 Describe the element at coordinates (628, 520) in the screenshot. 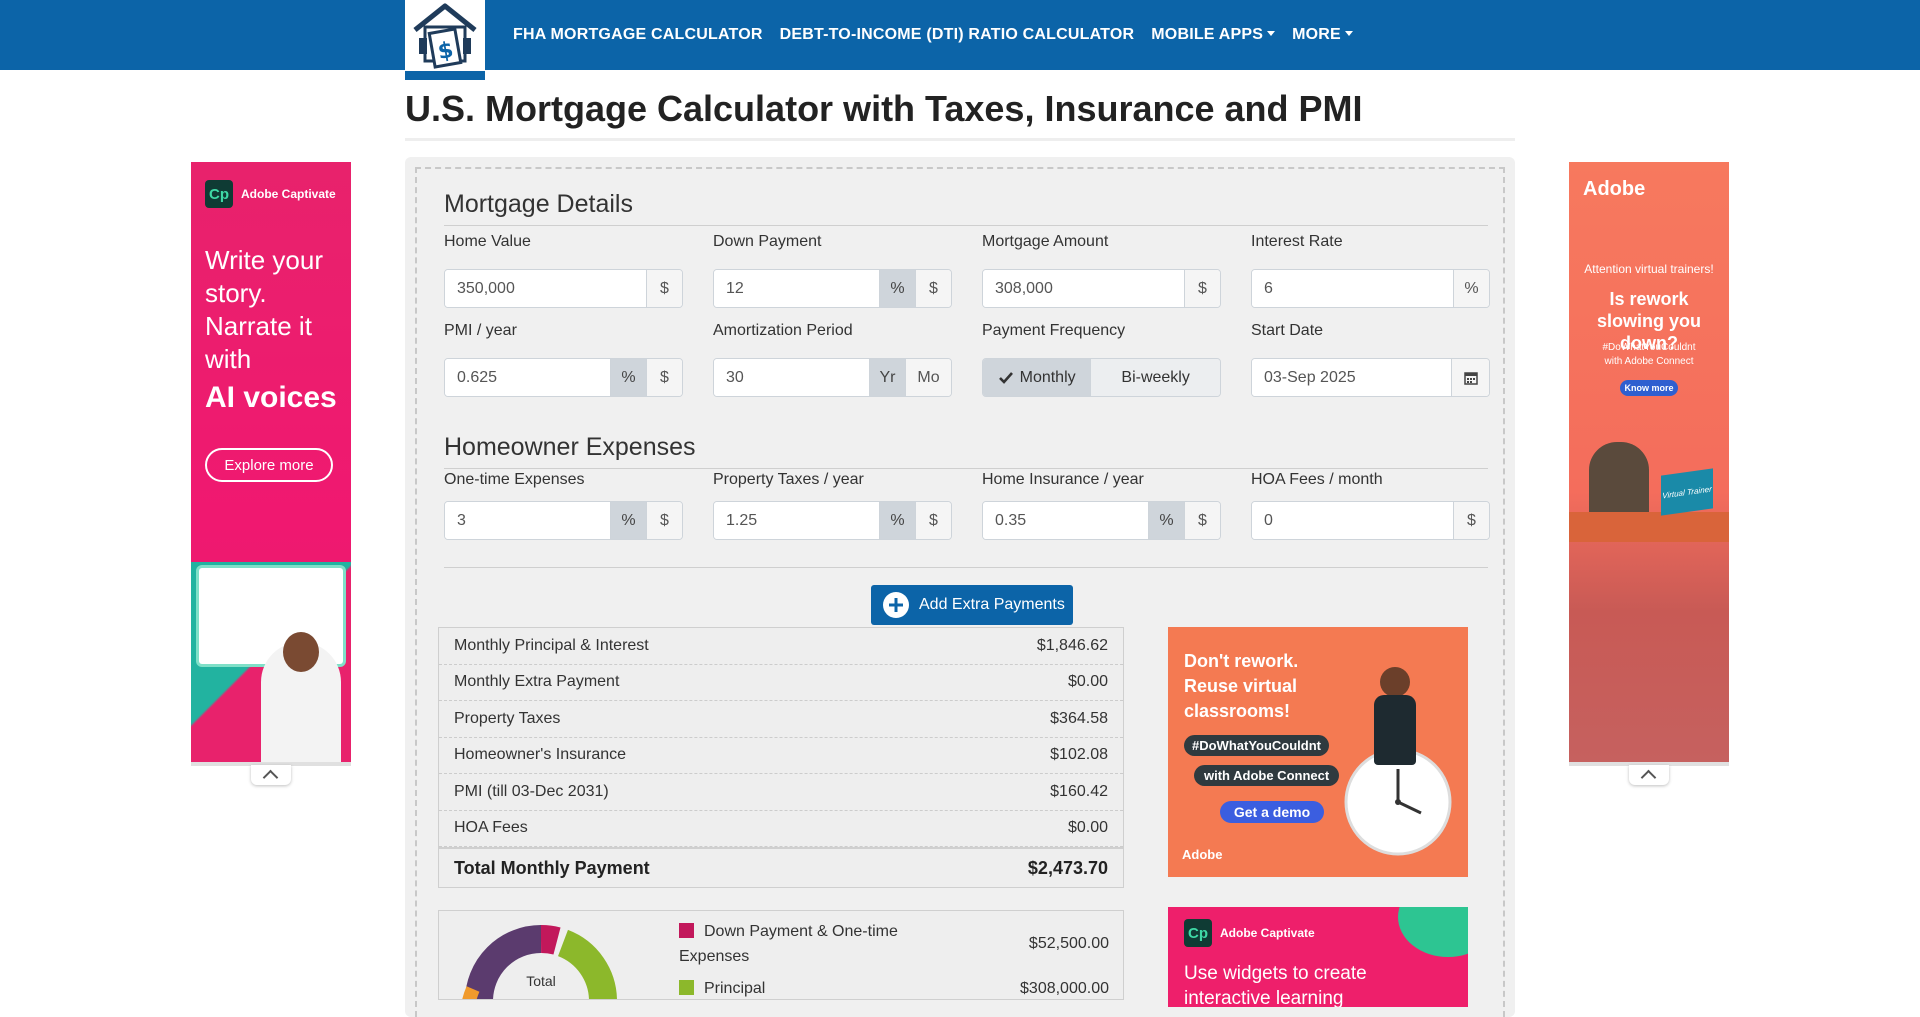

I see `one-time-percent-toggle: %` at that location.